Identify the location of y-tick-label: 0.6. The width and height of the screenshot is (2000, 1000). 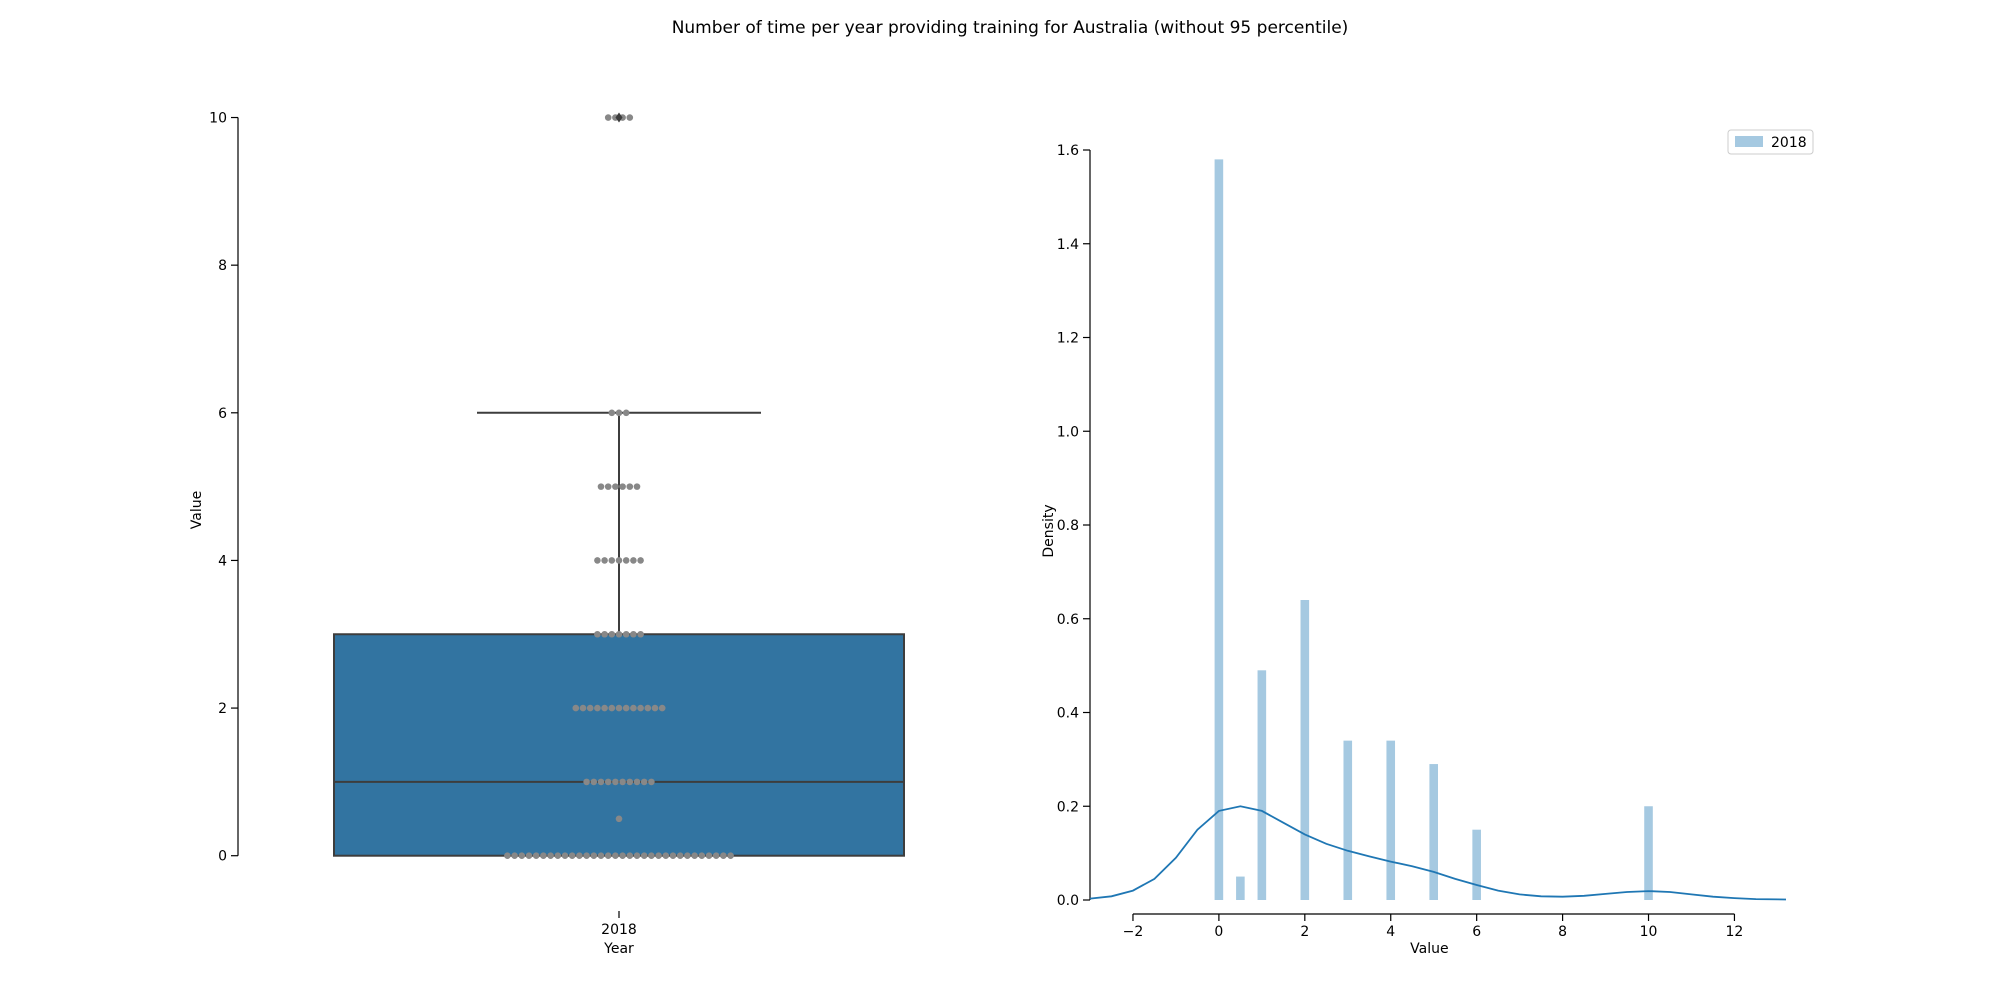
(1068, 620).